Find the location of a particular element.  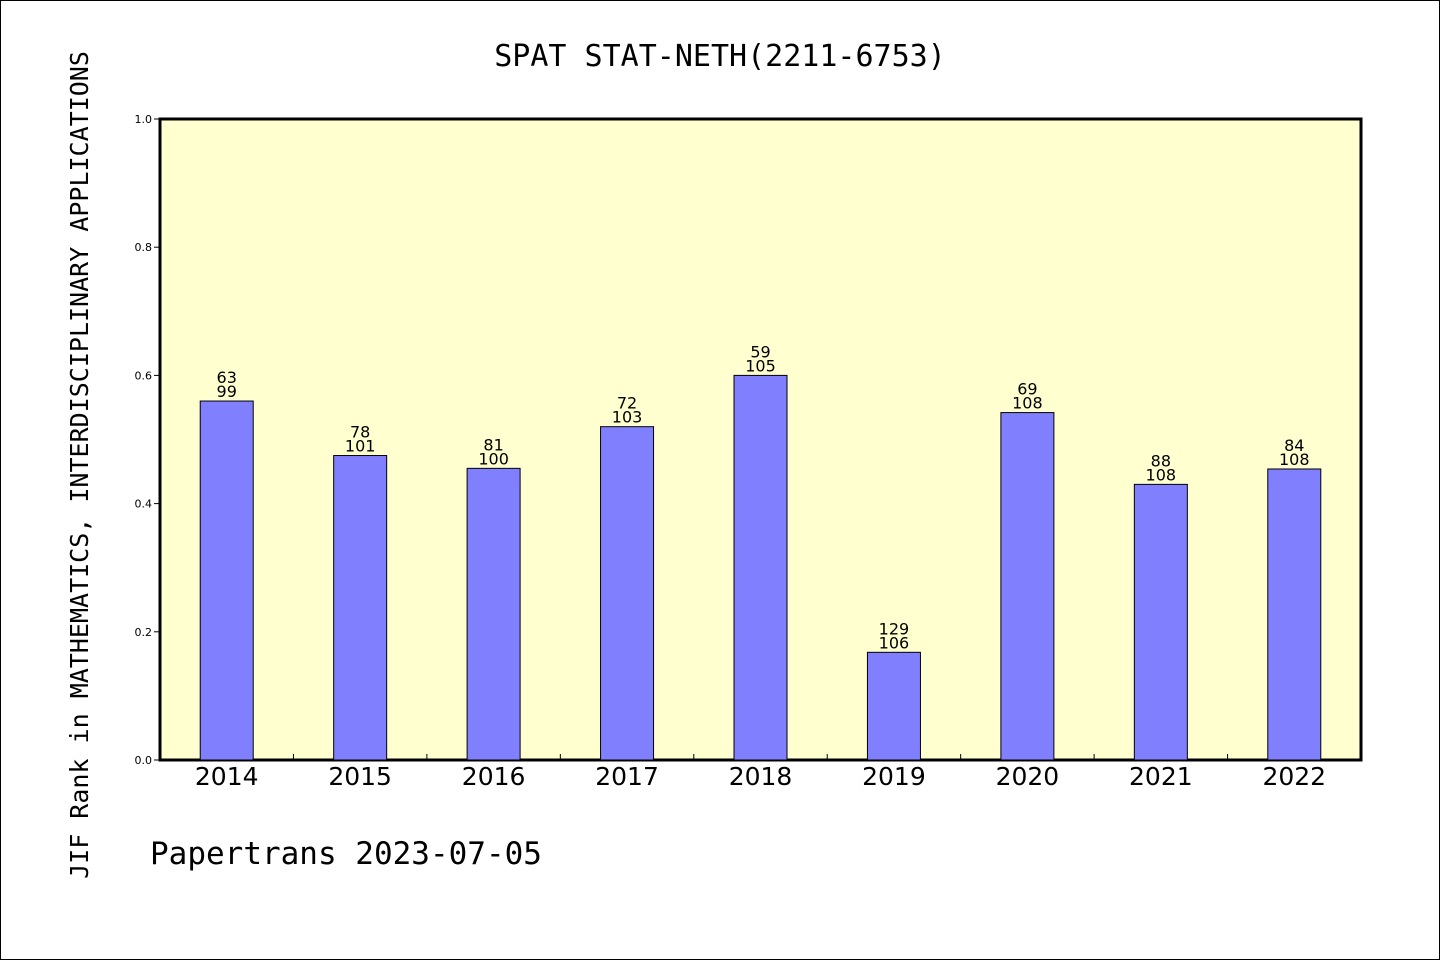

bar-2018 is located at coordinates (760, 567).